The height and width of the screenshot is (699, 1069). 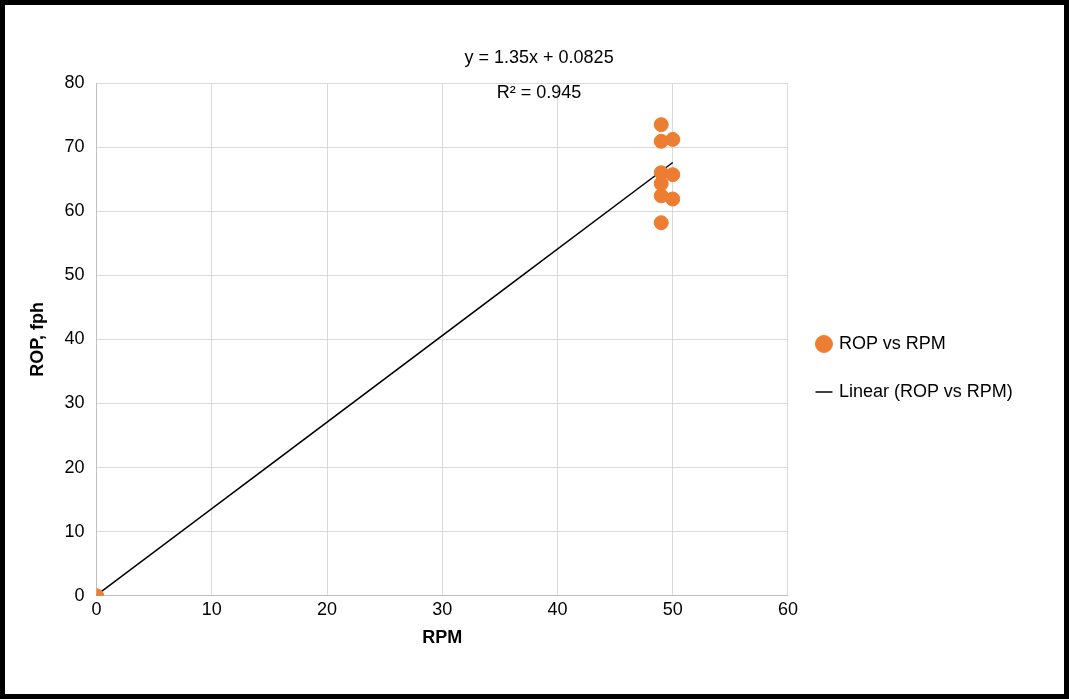 What do you see at coordinates (96, 608) in the screenshot?
I see `x-tick-label: 0` at bounding box center [96, 608].